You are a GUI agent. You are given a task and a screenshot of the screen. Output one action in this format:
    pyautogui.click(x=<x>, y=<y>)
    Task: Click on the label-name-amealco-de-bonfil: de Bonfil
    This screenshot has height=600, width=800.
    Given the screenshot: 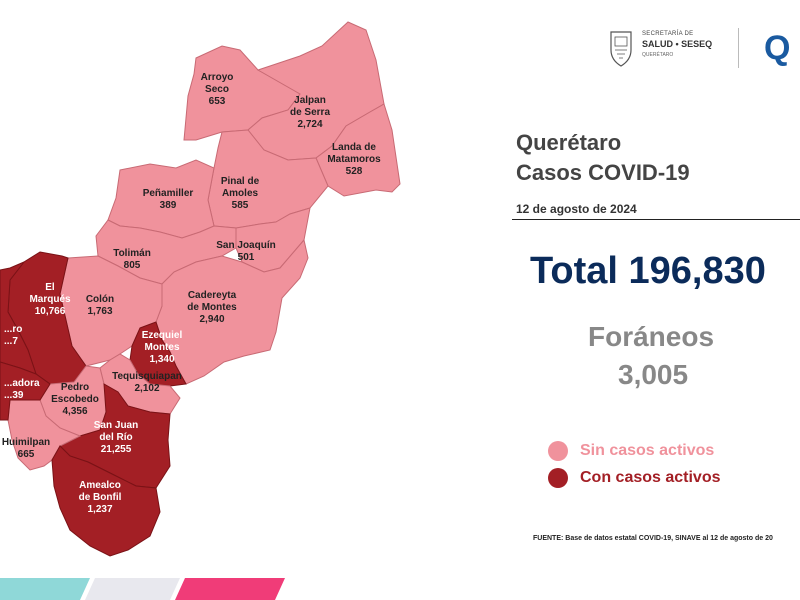 What is the action you would take?
    pyautogui.click(x=100, y=497)
    